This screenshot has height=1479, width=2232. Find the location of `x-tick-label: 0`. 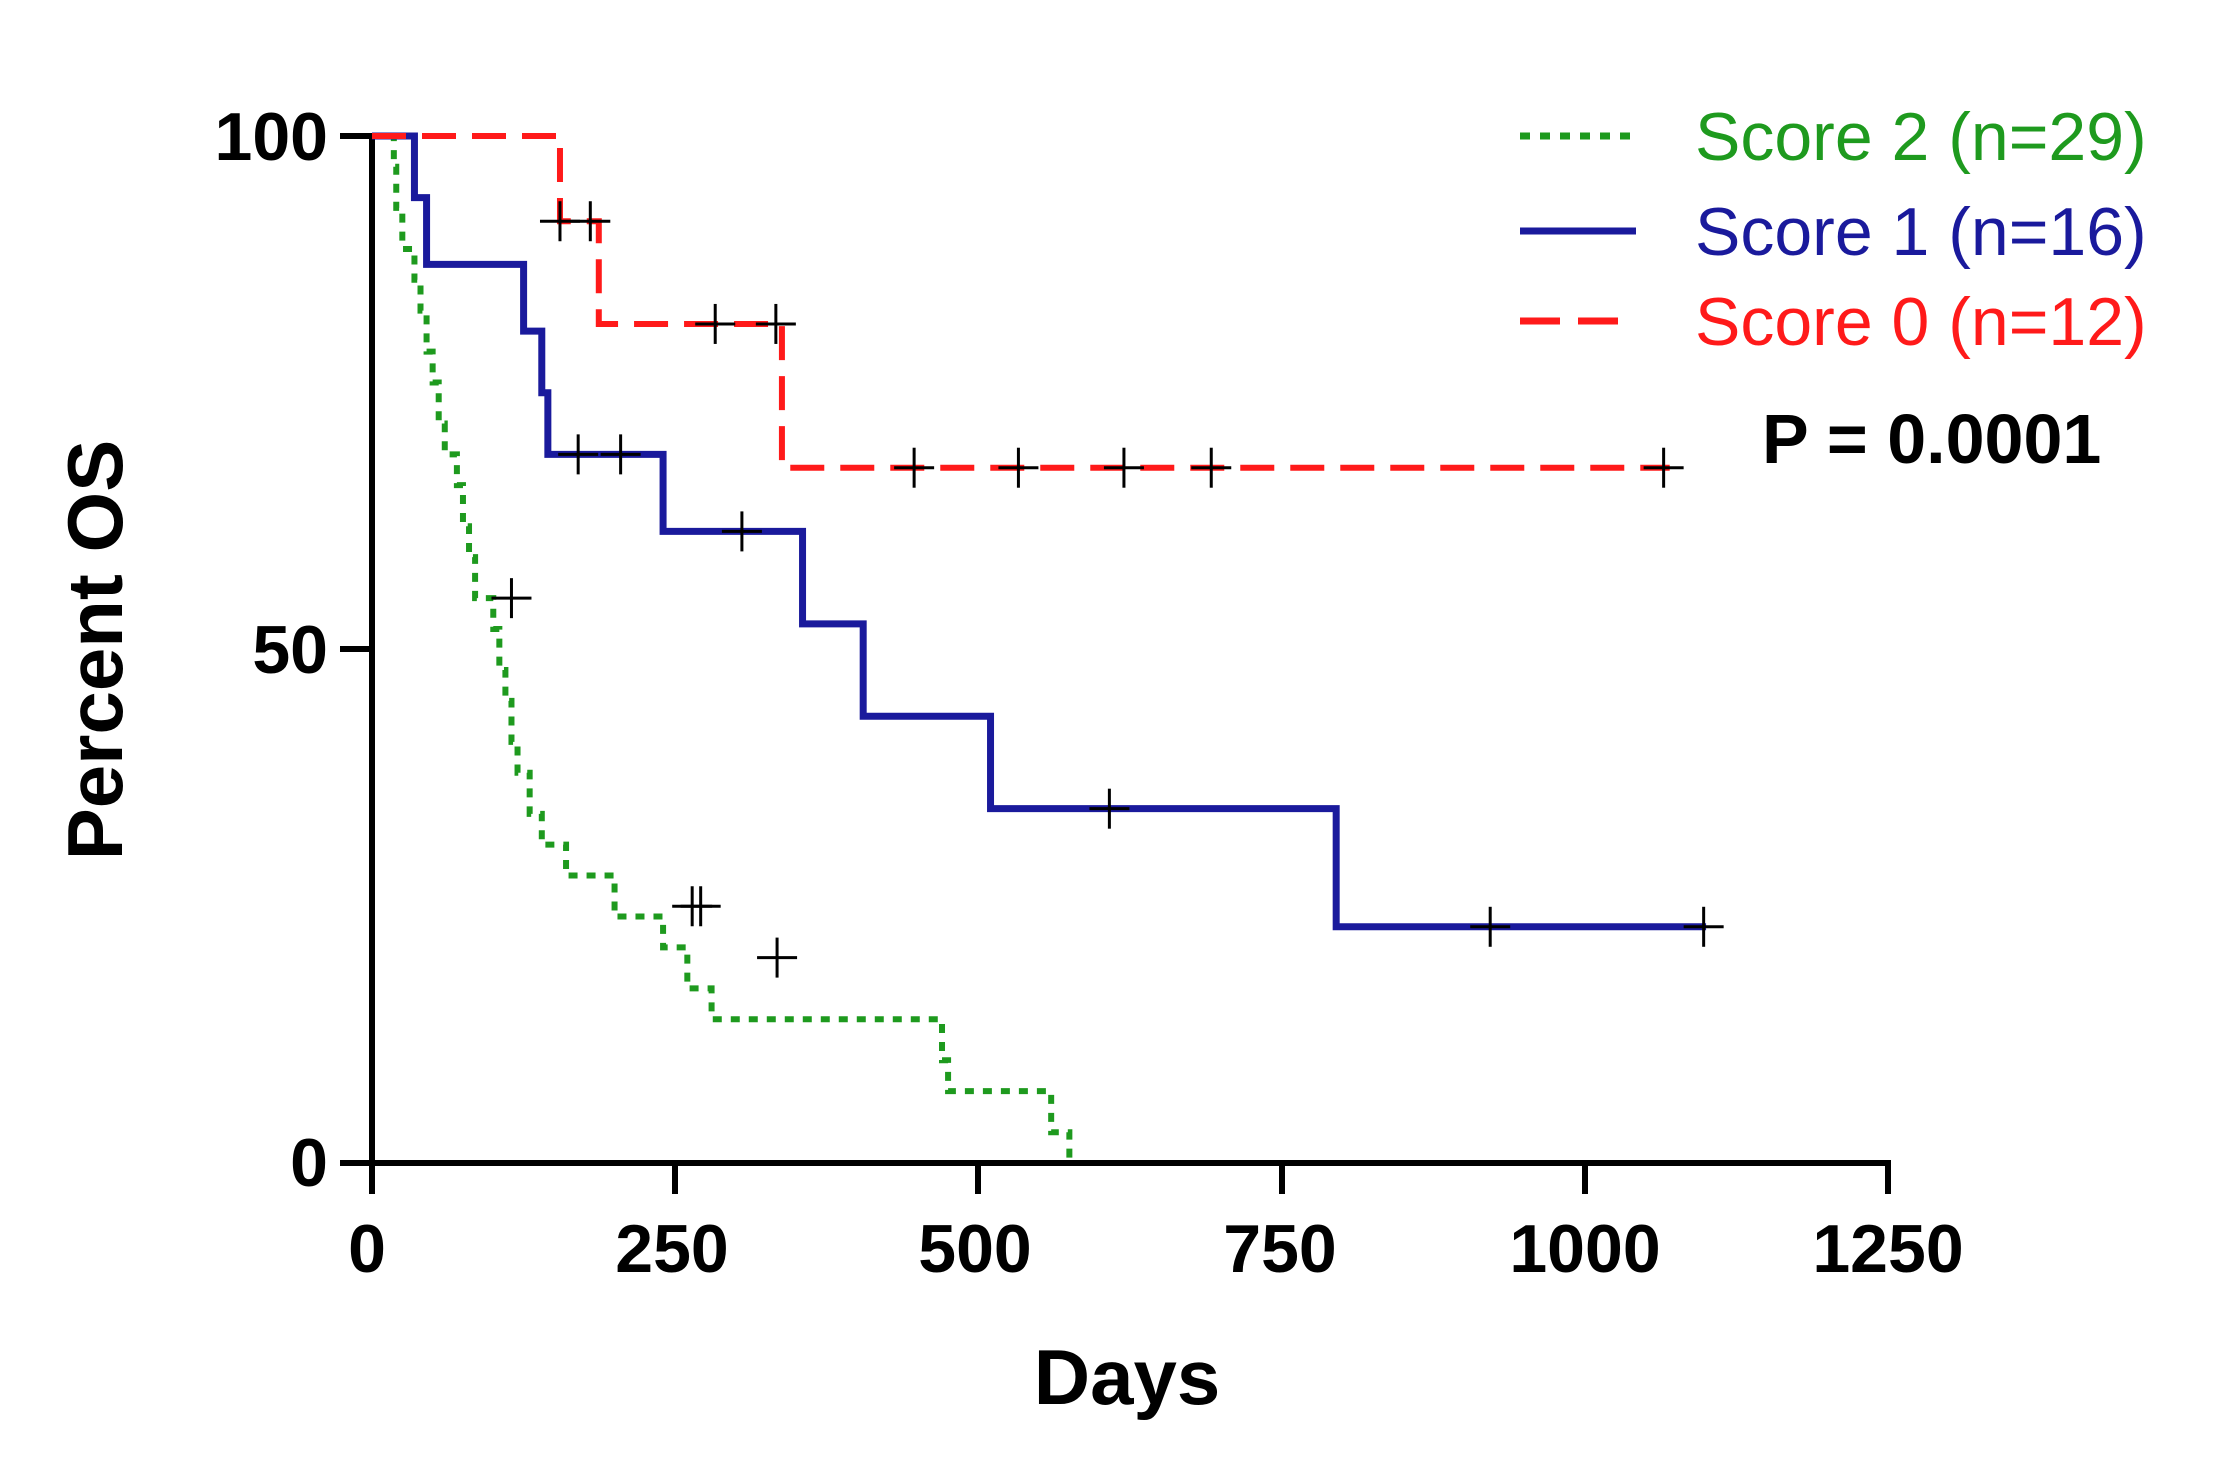

x-tick-label: 0 is located at coordinates (367, 1249).